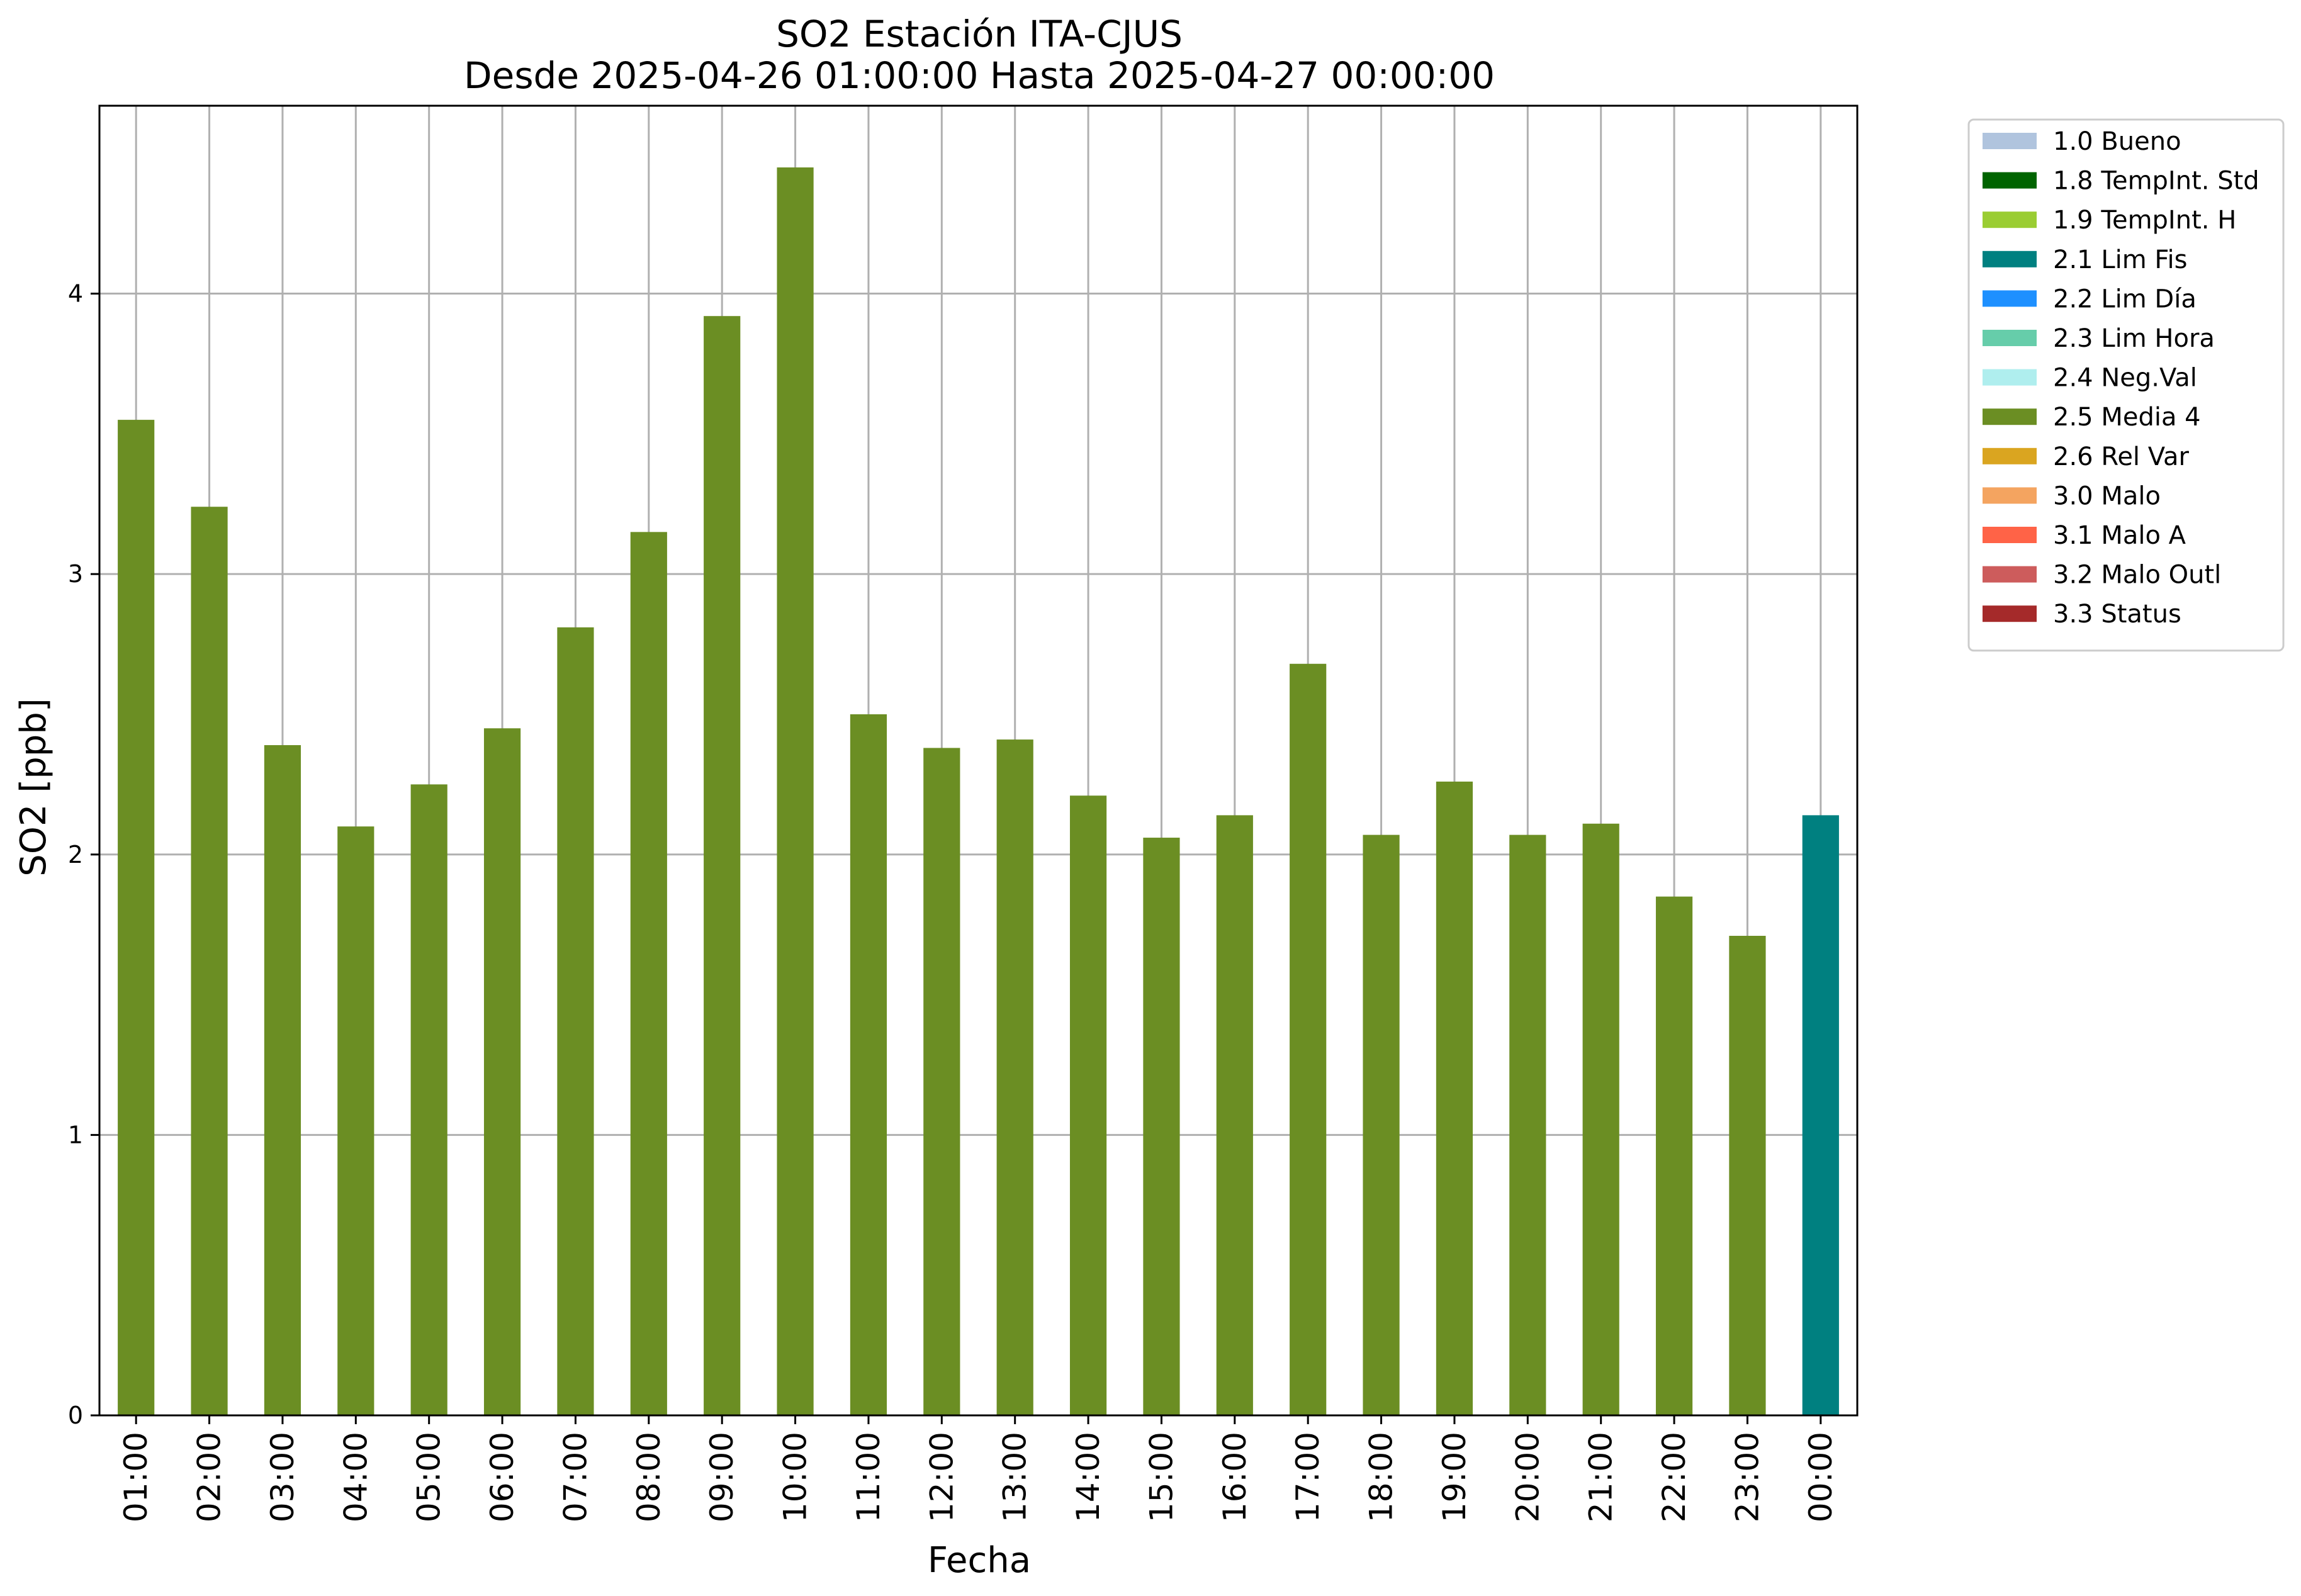 Image resolution: width=2301 pixels, height=1596 pixels. Describe the element at coordinates (1528, 1477) in the screenshot. I see `x-tick-label: 20:00` at that location.